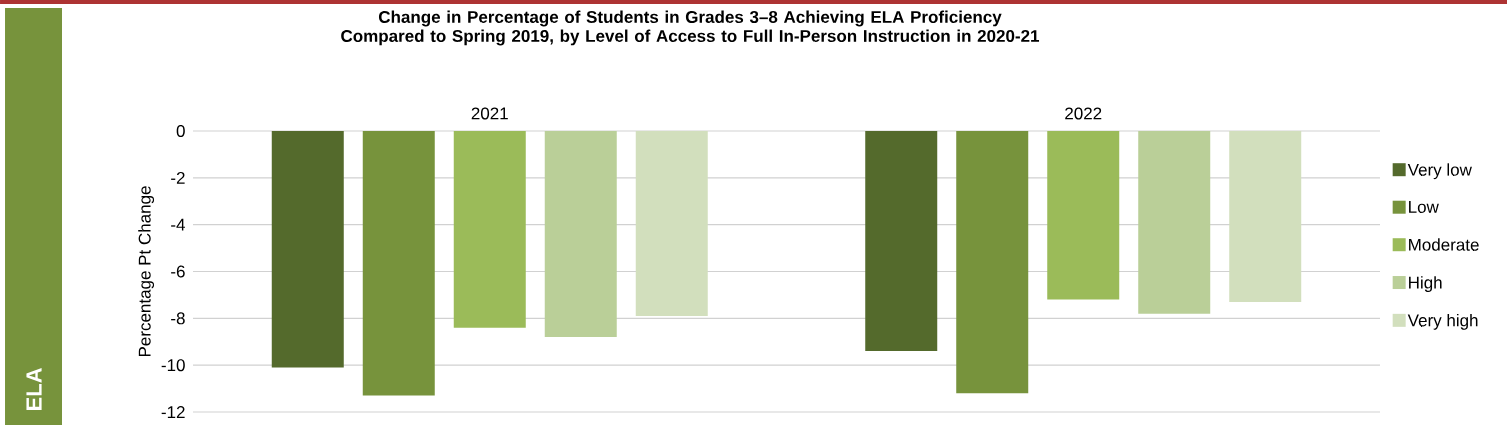 The height and width of the screenshot is (425, 1507). What do you see at coordinates (1442, 321) in the screenshot?
I see `legend-label: Very high` at bounding box center [1442, 321].